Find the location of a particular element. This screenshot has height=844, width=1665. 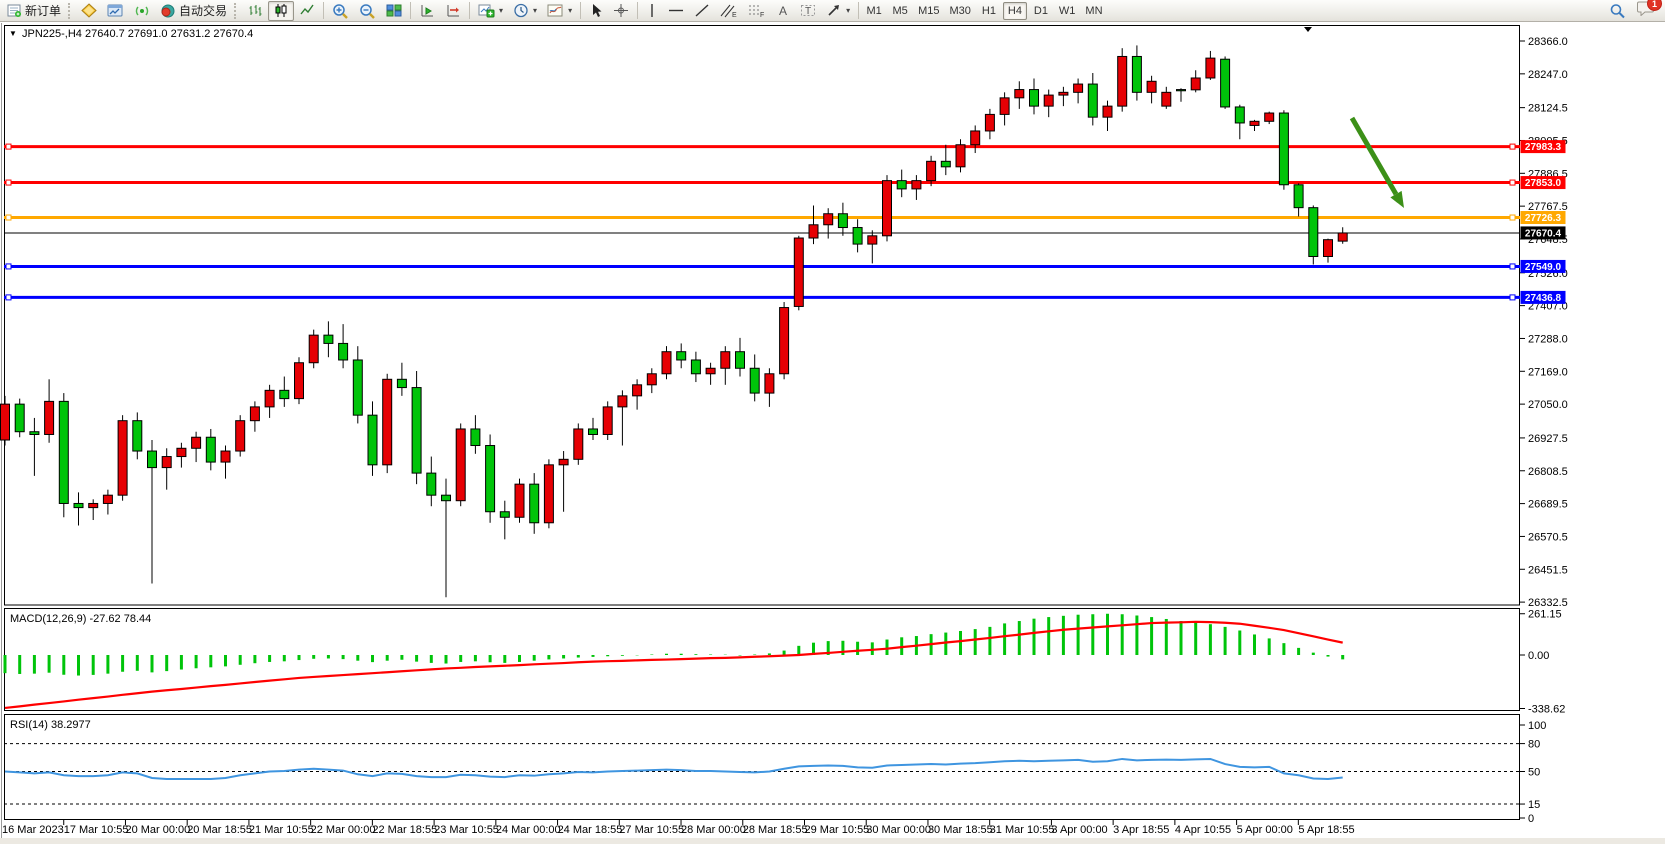

svg-text: A is located at coordinates (783, 11).